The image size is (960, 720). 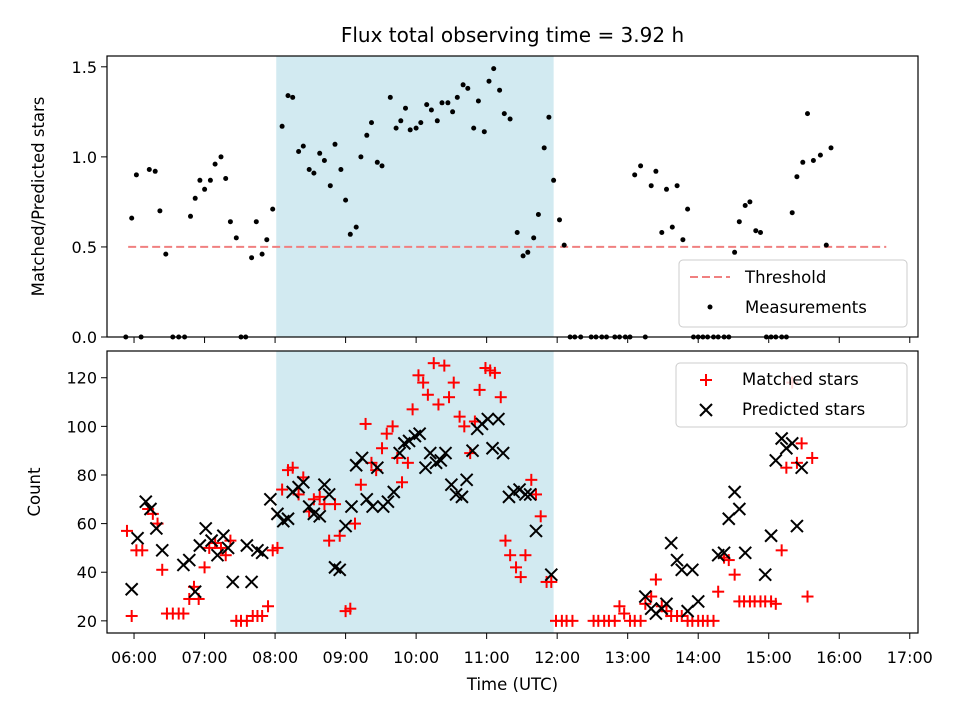 I want to click on top-x-axis-ticks, so click(x=522, y=340).